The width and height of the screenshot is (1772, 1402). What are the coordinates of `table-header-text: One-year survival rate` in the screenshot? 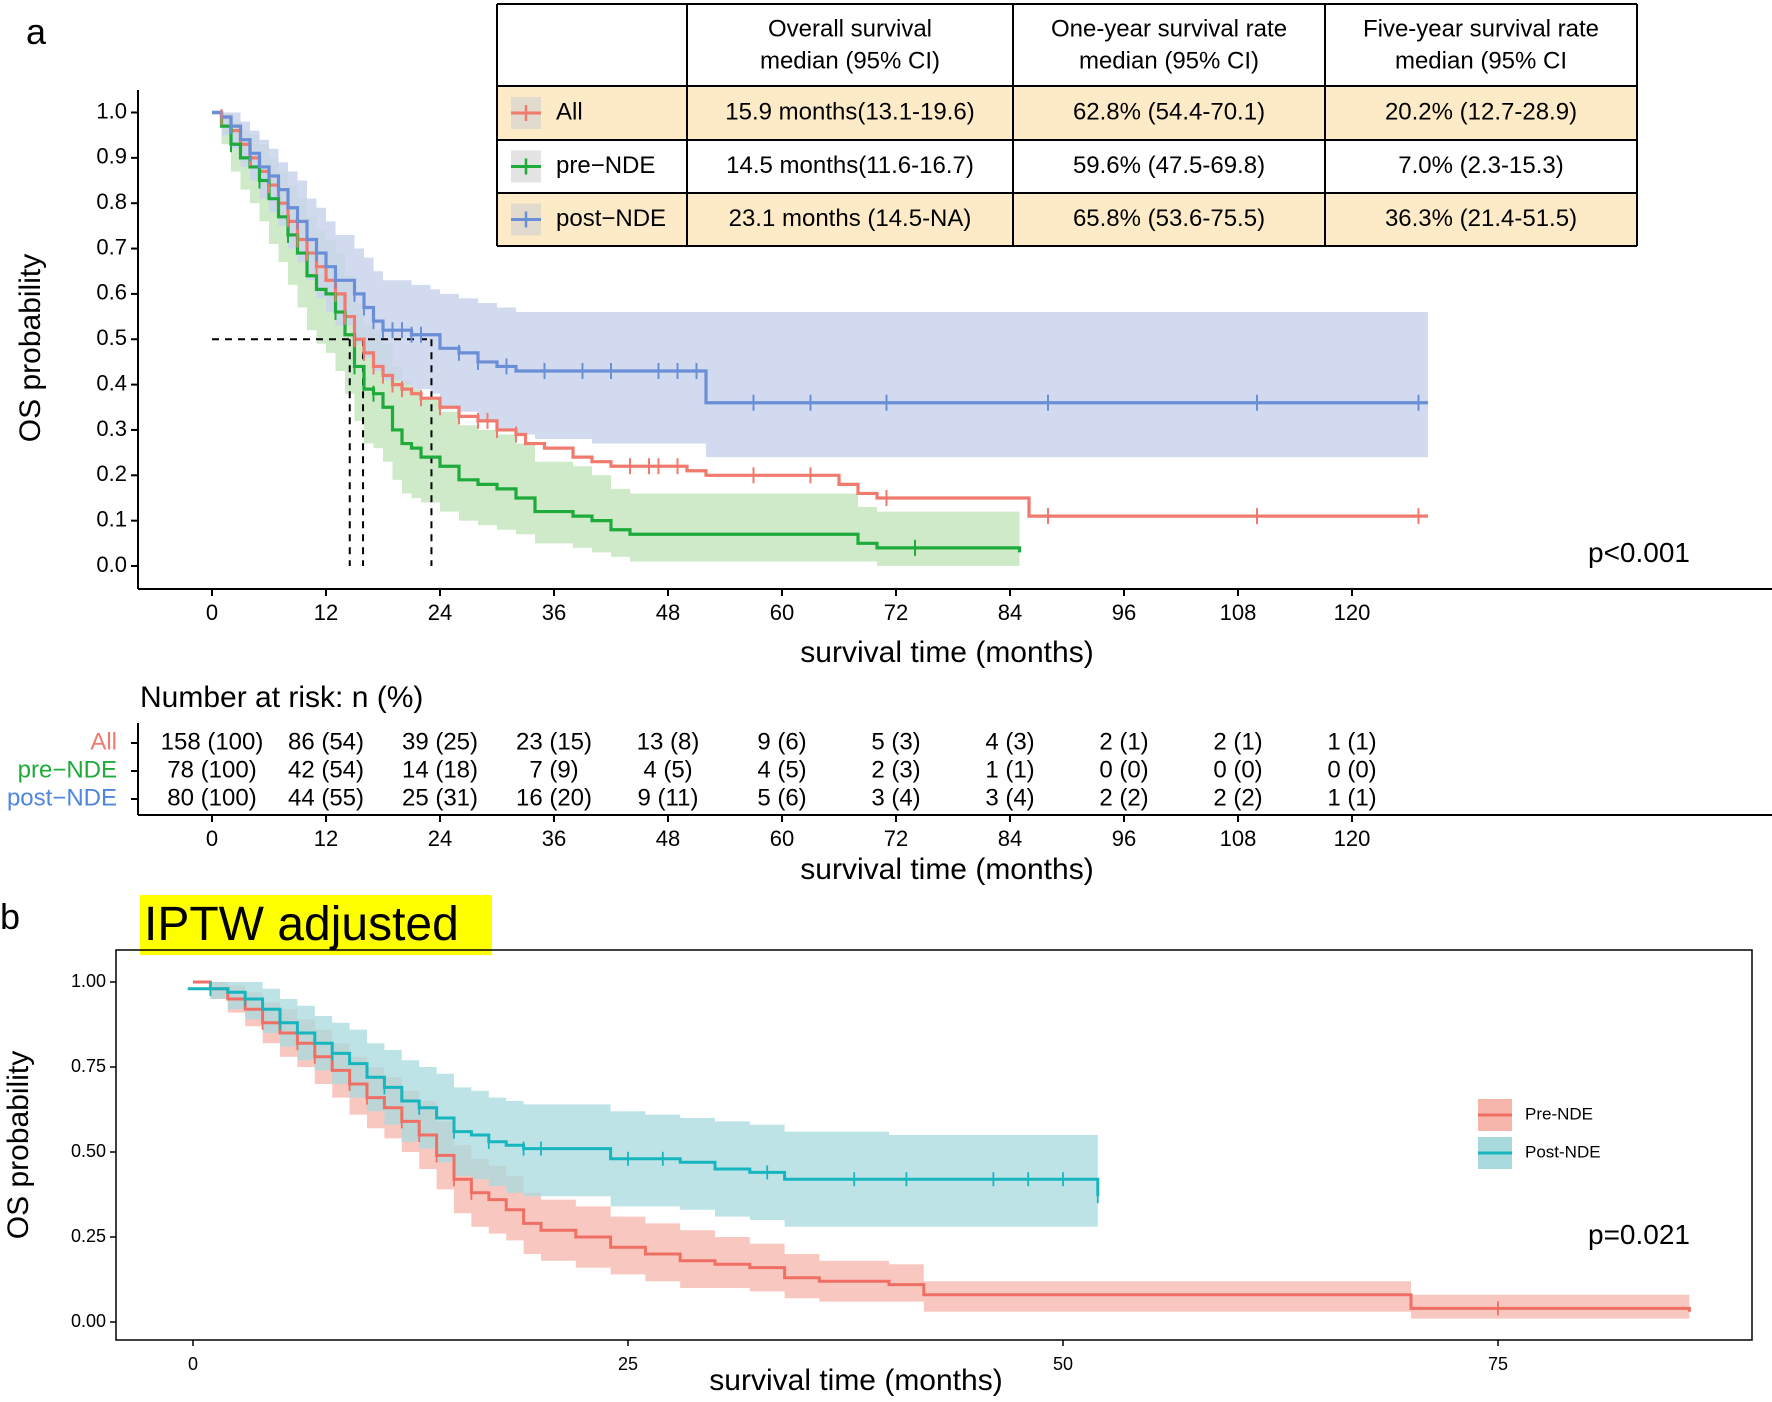 It's located at (1169, 28).